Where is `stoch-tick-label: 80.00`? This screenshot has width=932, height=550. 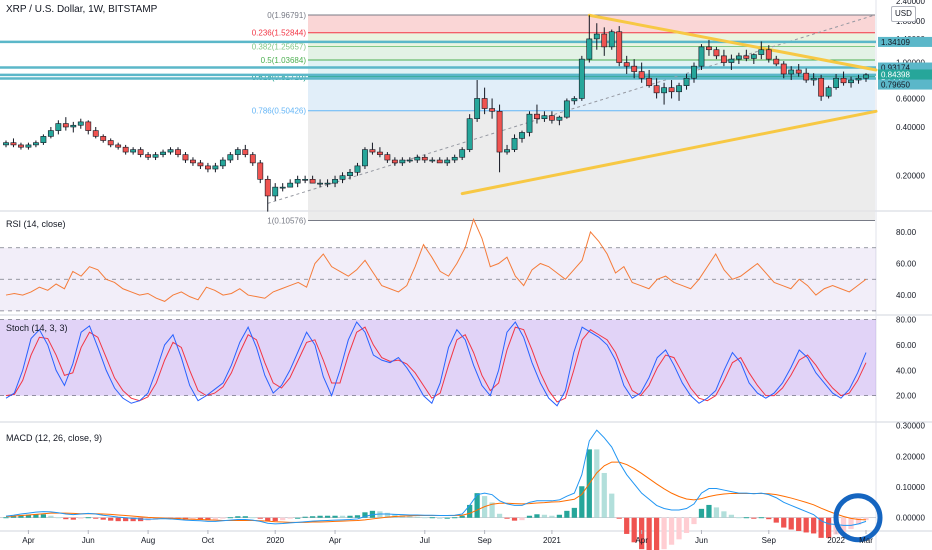 stoch-tick-label: 80.00 is located at coordinates (906, 320).